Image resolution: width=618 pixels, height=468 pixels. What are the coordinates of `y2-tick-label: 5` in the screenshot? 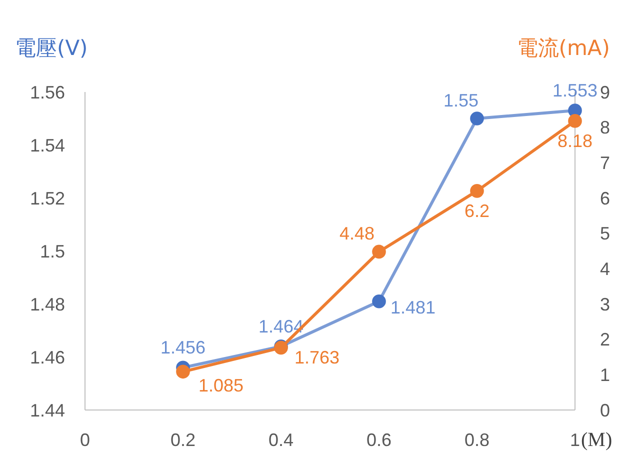 It's located at (605, 234).